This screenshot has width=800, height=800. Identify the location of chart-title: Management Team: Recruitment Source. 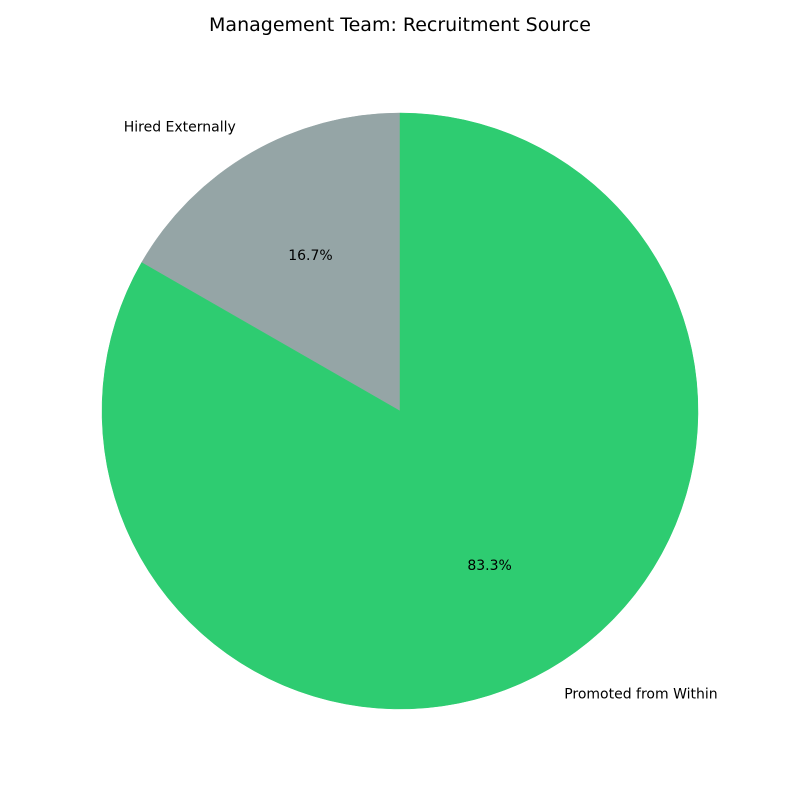
(400, 25).